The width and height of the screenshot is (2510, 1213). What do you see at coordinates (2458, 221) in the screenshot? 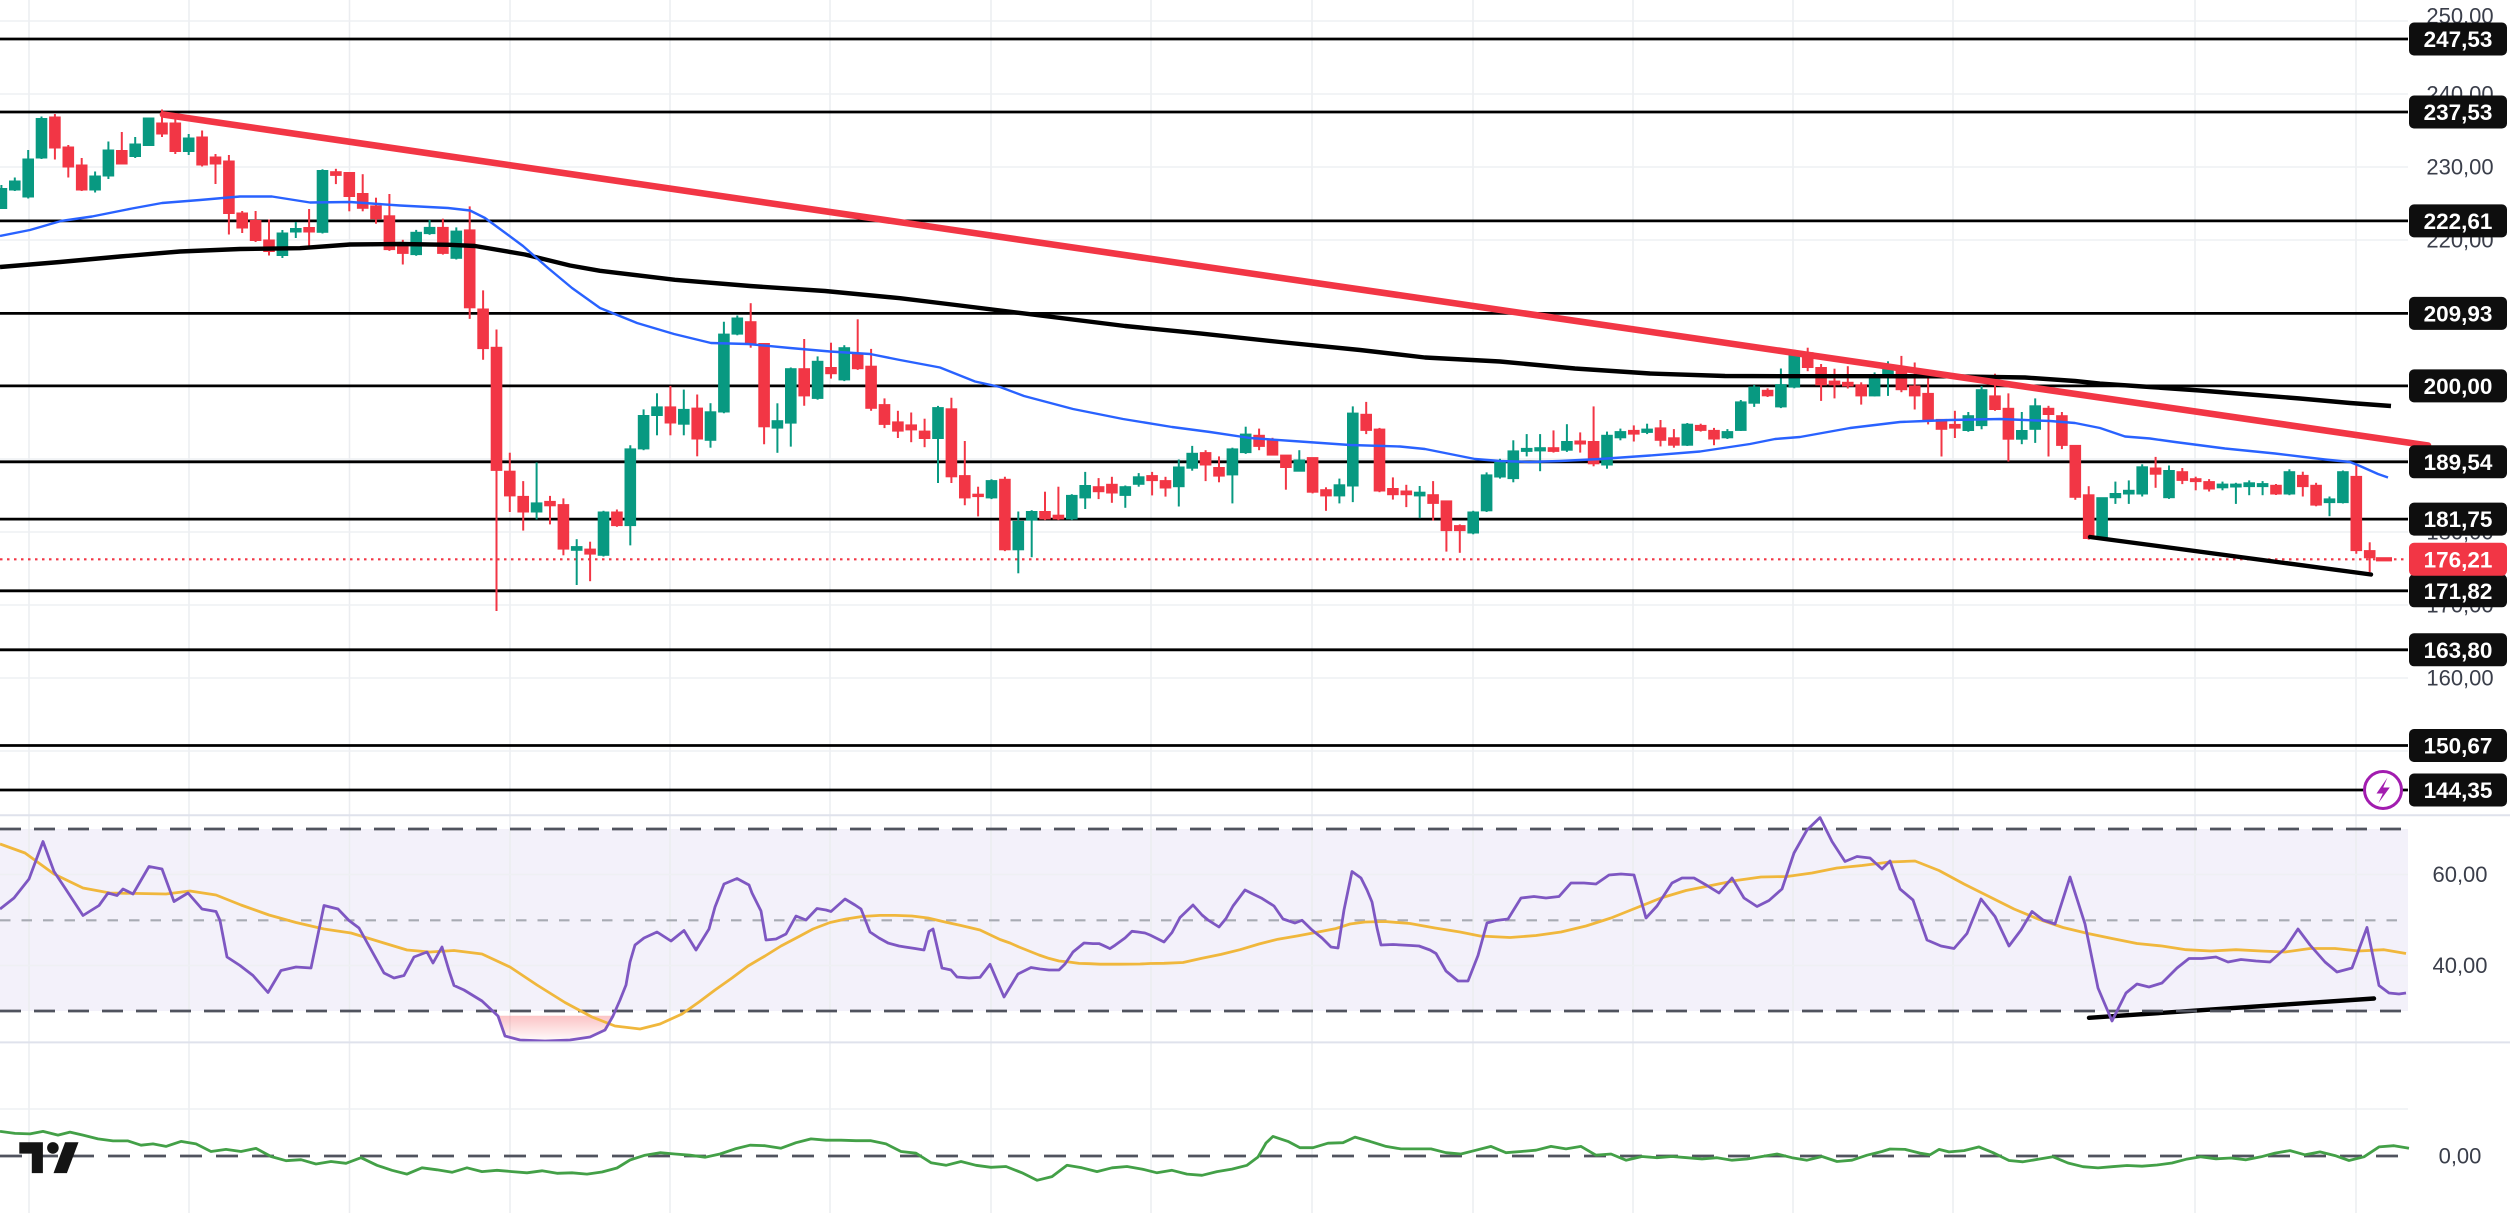
I see `svg-text: 222,61` at bounding box center [2458, 221].